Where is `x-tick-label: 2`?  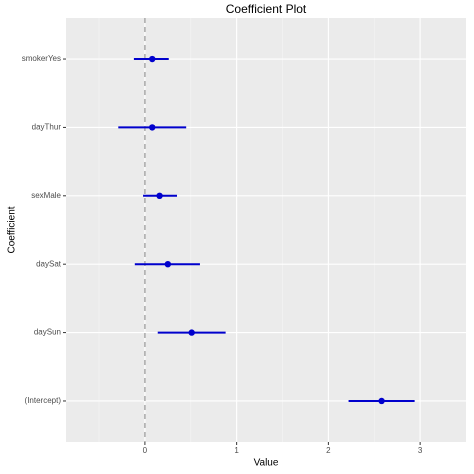
x-tick-label: 2 is located at coordinates (328, 450).